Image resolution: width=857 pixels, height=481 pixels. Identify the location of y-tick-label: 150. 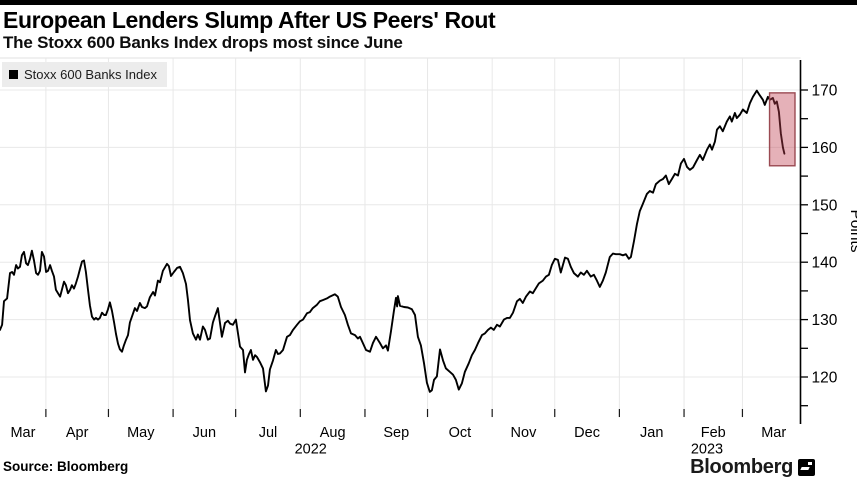
(825, 205).